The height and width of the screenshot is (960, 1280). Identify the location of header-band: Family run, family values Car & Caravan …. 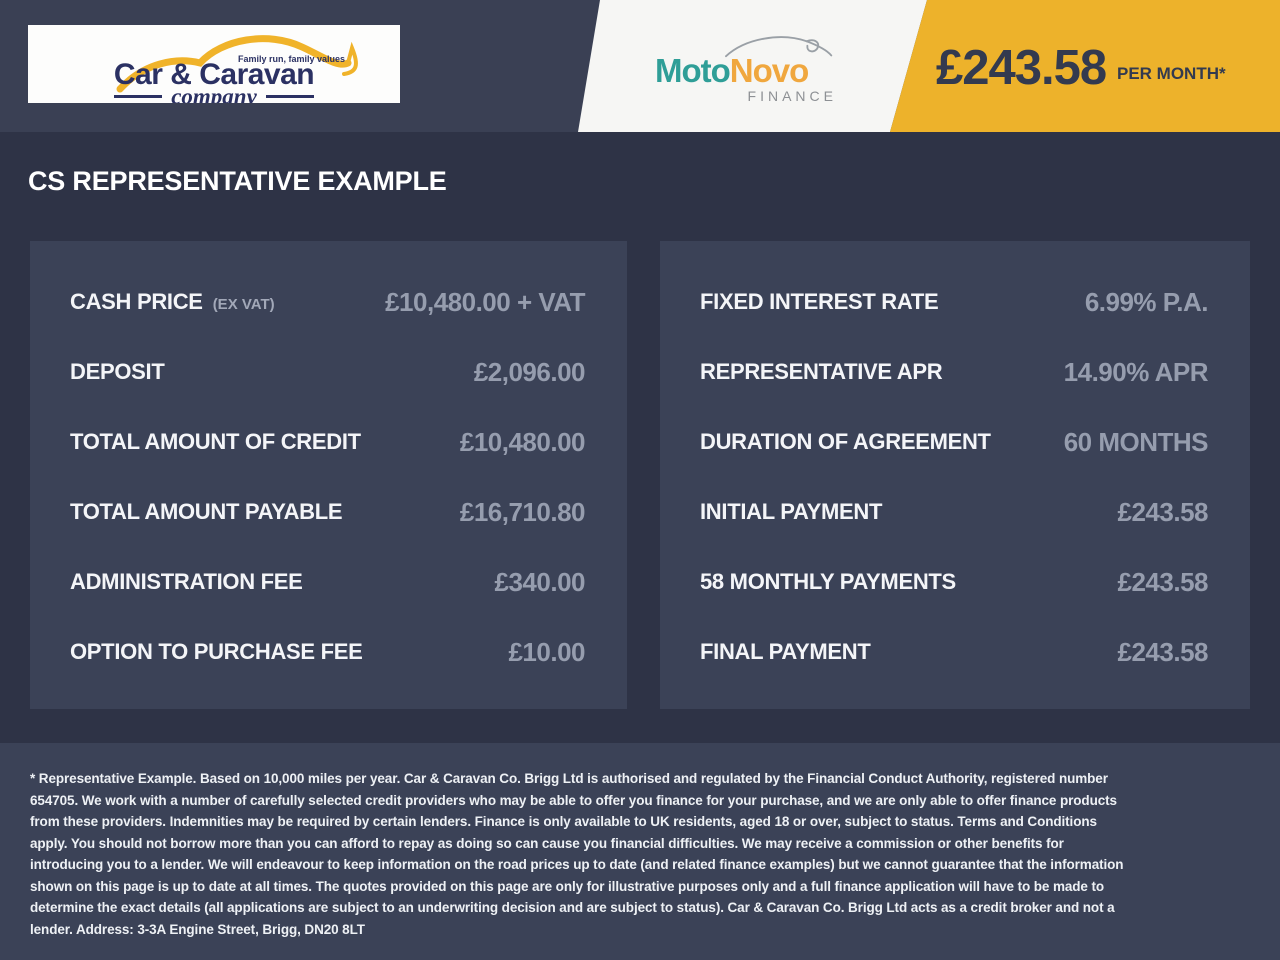
(640, 66).